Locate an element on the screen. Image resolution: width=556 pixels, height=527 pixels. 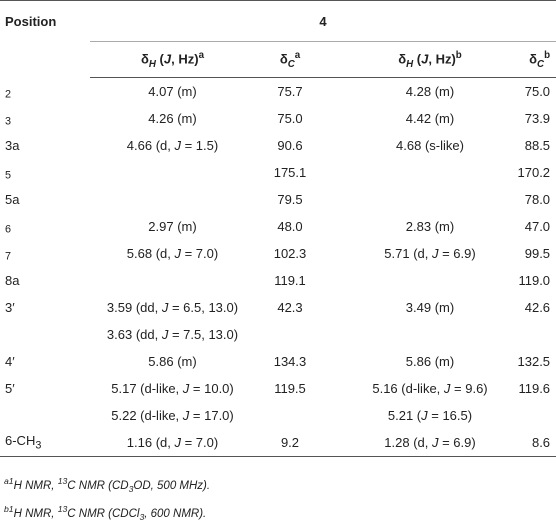
shift-cell: 4.42 (m) is located at coordinates (430, 118).